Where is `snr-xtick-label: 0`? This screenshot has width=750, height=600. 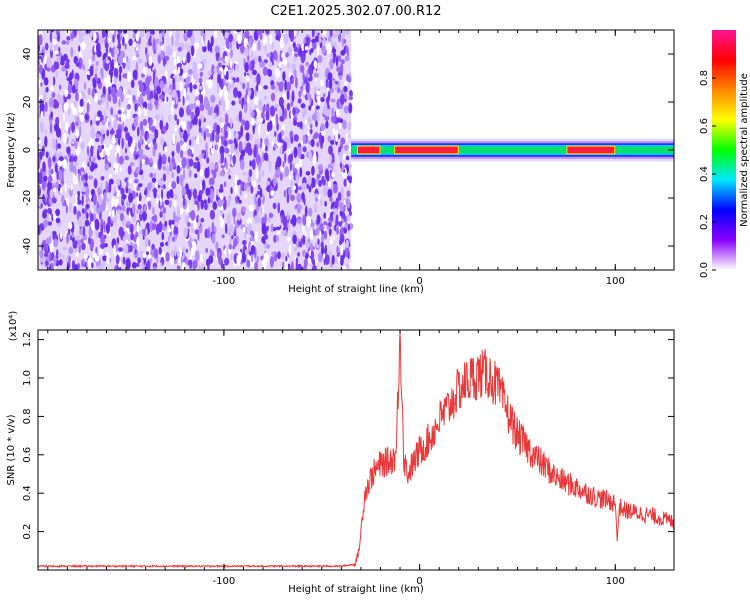
snr-xtick-label: 0 is located at coordinates (419, 581).